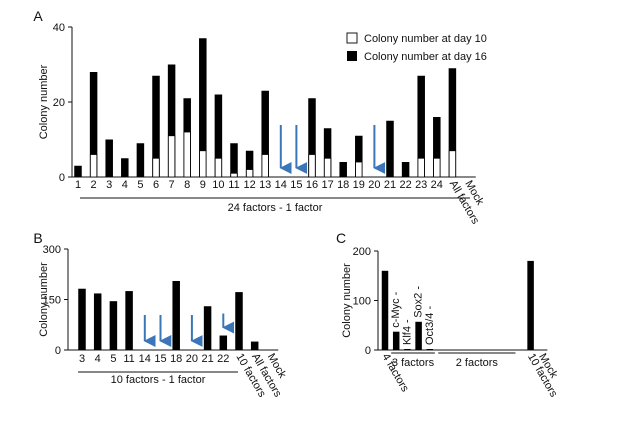 The width and height of the screenshot is (622, 421). Describe the element at coordinates (140, 185) in the screenshot. I see `category-label: 5` at that location.